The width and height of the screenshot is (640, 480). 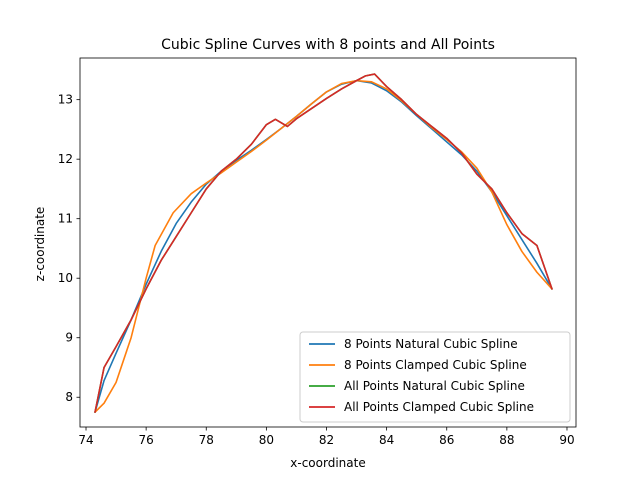 What do you see at coordinates (446, 440) in the screenshot?
I see `x-tick-label: 86` at bounding box center [446, 440].